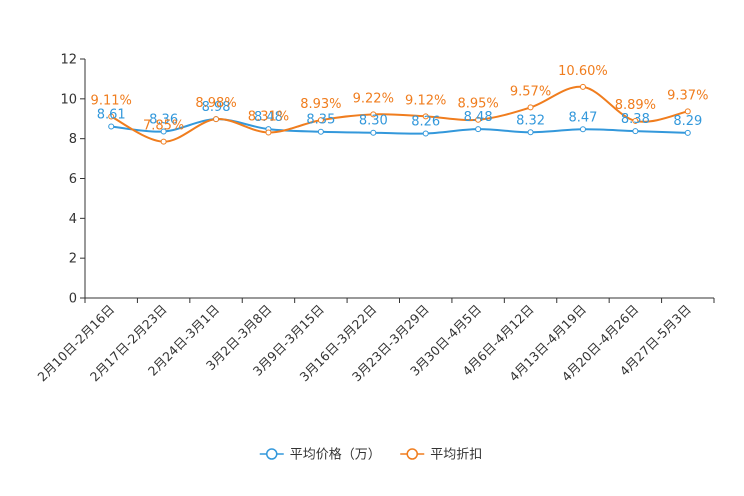  I want to click on y-tick-label: 0, so click(73, 299).